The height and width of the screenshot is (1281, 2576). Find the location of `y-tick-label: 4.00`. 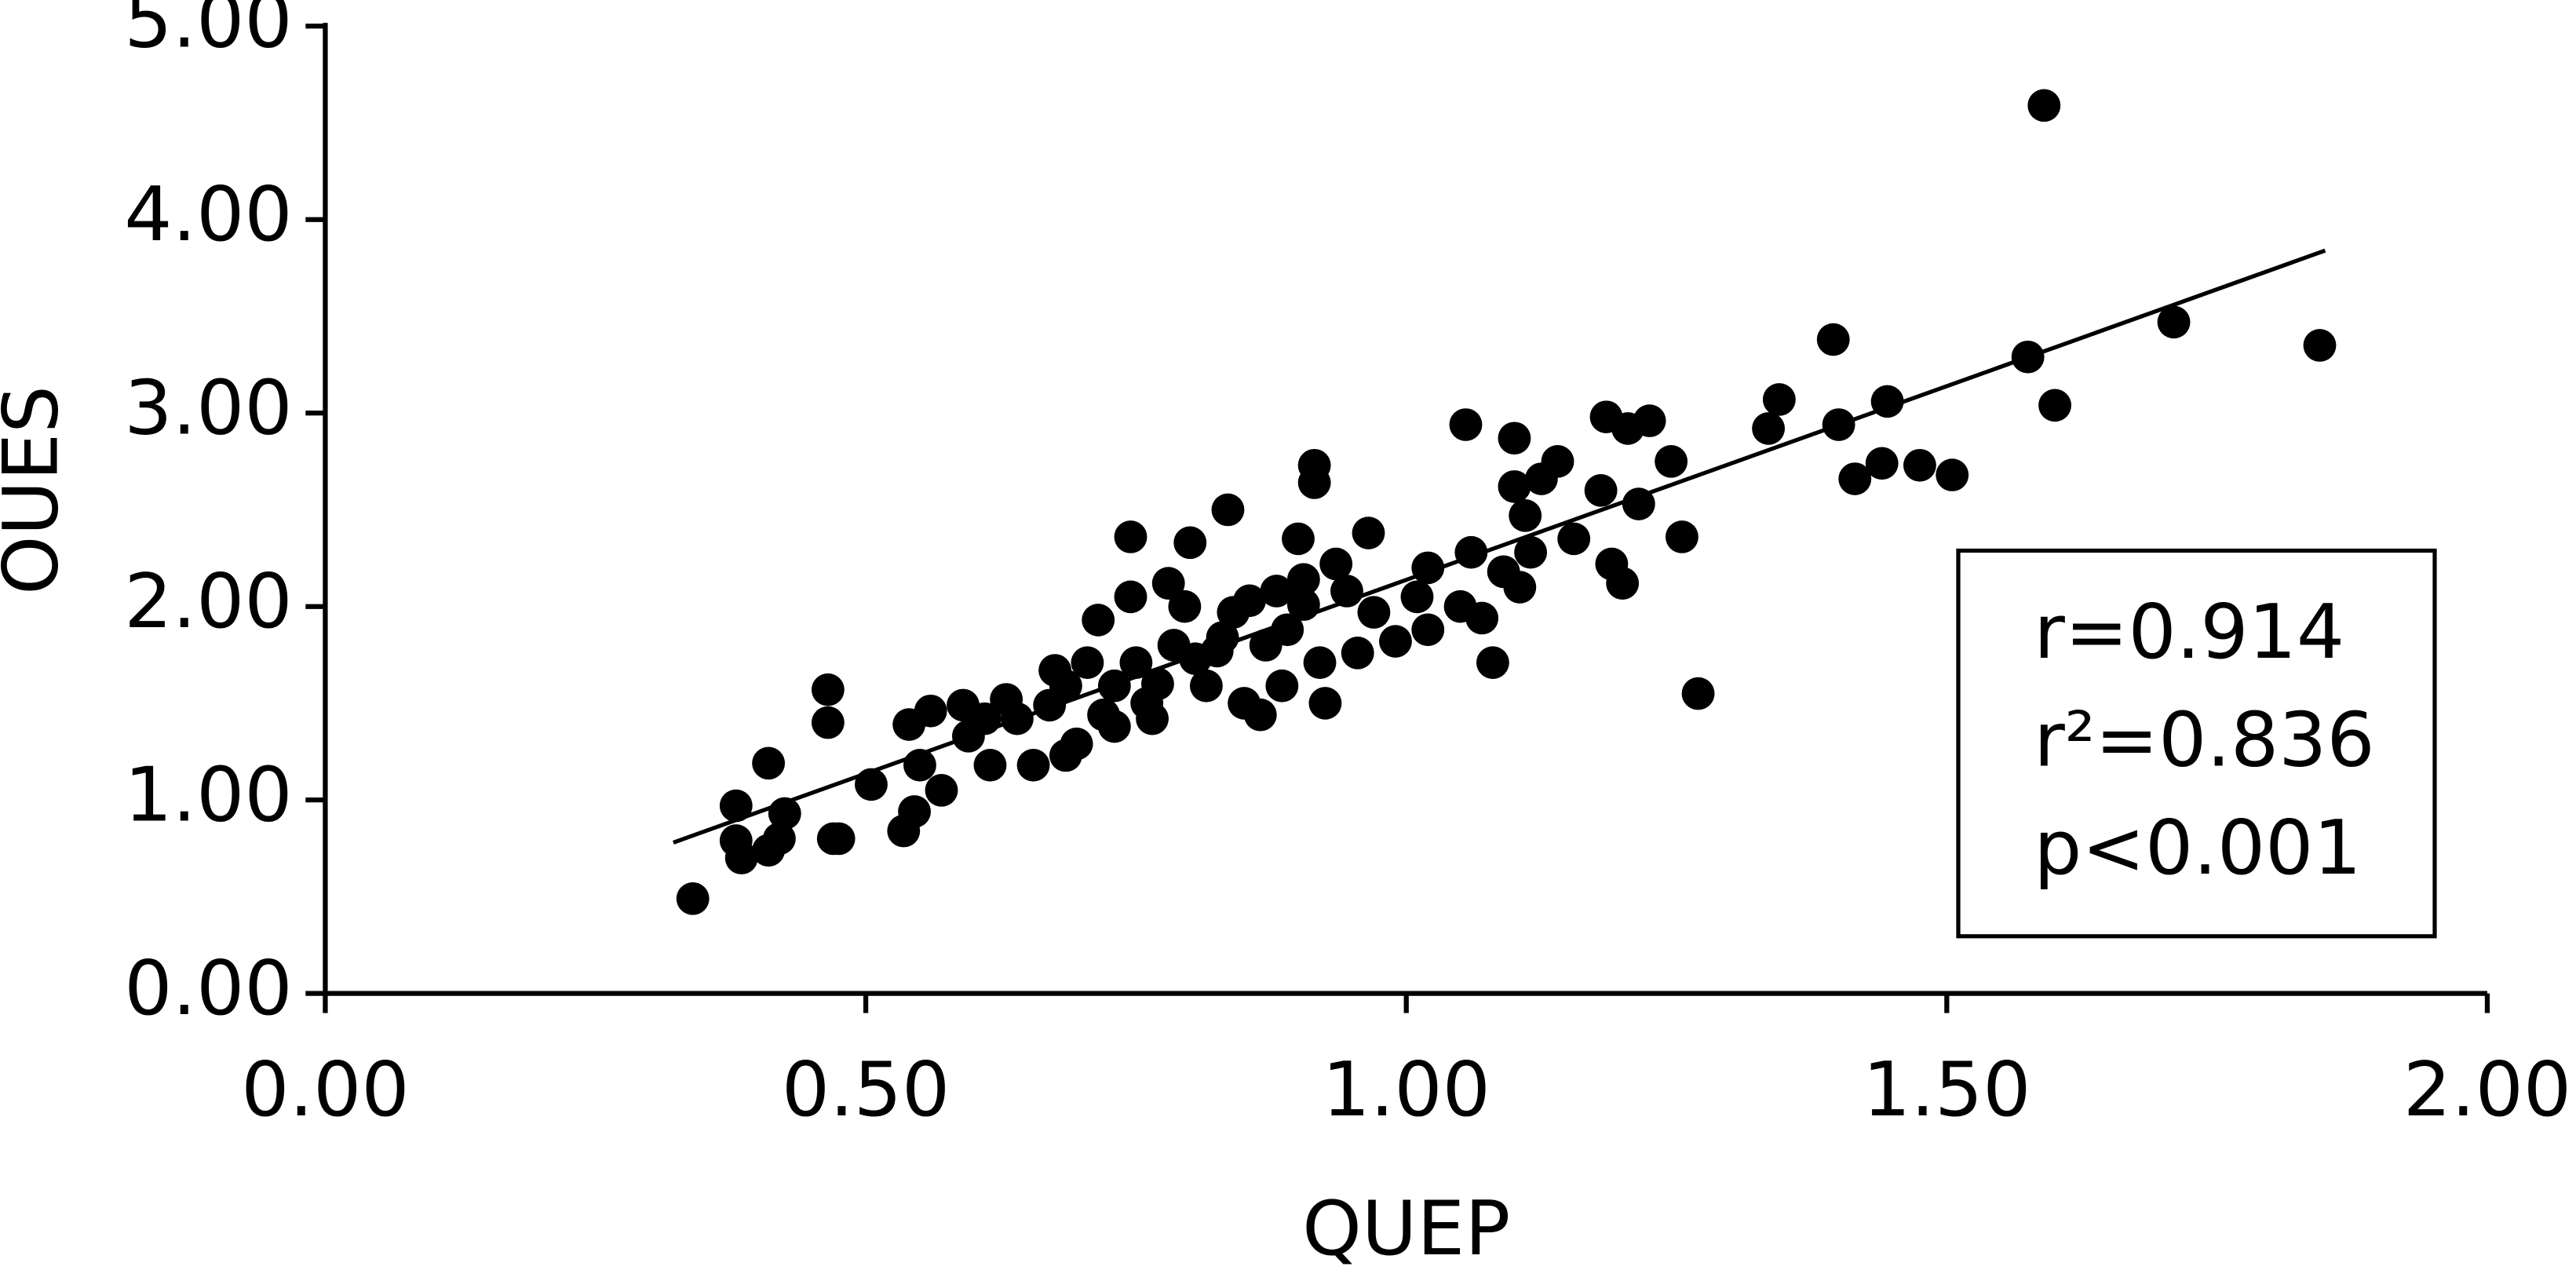

y-tick-label: 4.00 is located at coordinates (208, 214).